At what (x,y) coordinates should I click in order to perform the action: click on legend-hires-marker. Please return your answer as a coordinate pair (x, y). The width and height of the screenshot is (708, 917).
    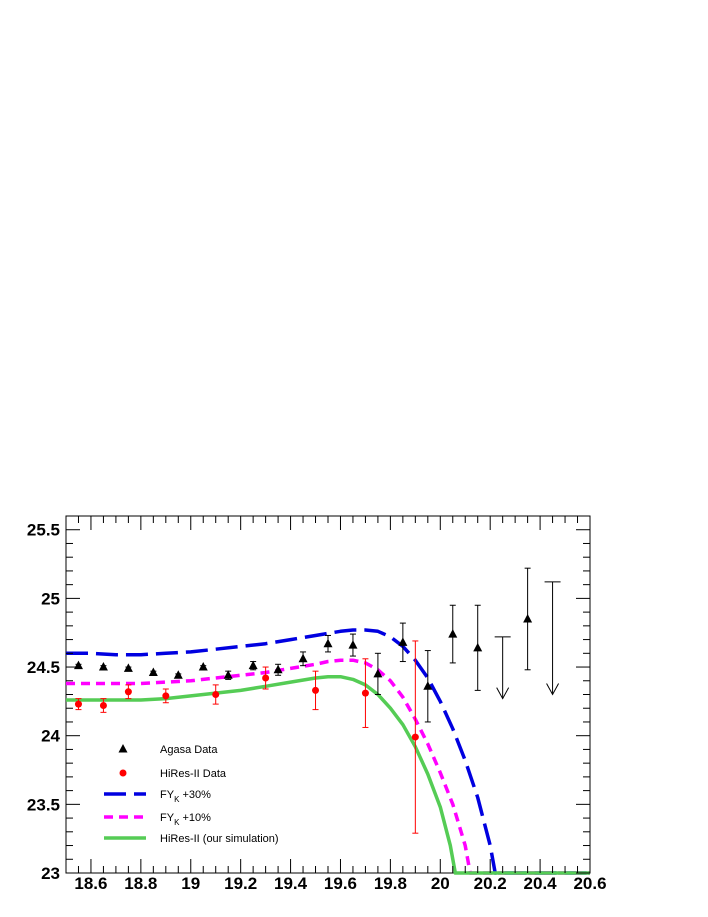
    Looking at the image, I should click on (123, 773).